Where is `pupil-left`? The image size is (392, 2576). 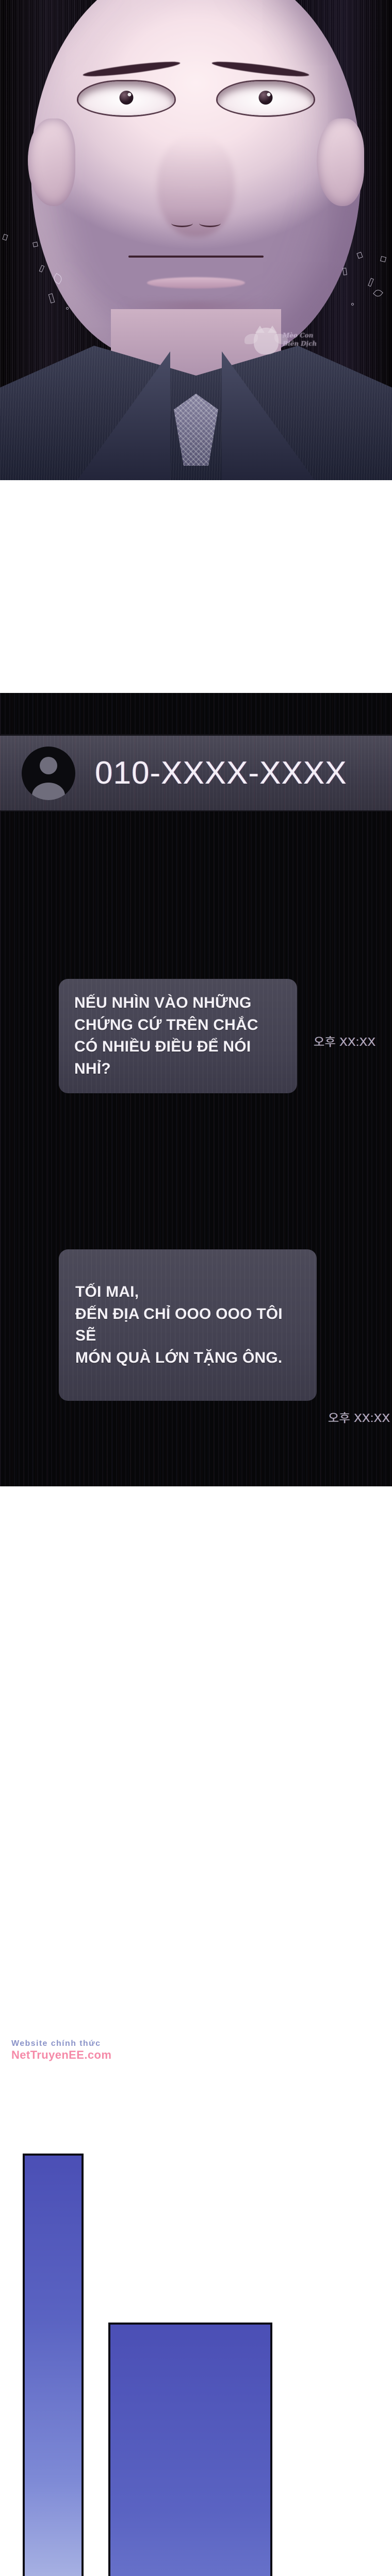 pupil-left is located at coordinates (127, 98).